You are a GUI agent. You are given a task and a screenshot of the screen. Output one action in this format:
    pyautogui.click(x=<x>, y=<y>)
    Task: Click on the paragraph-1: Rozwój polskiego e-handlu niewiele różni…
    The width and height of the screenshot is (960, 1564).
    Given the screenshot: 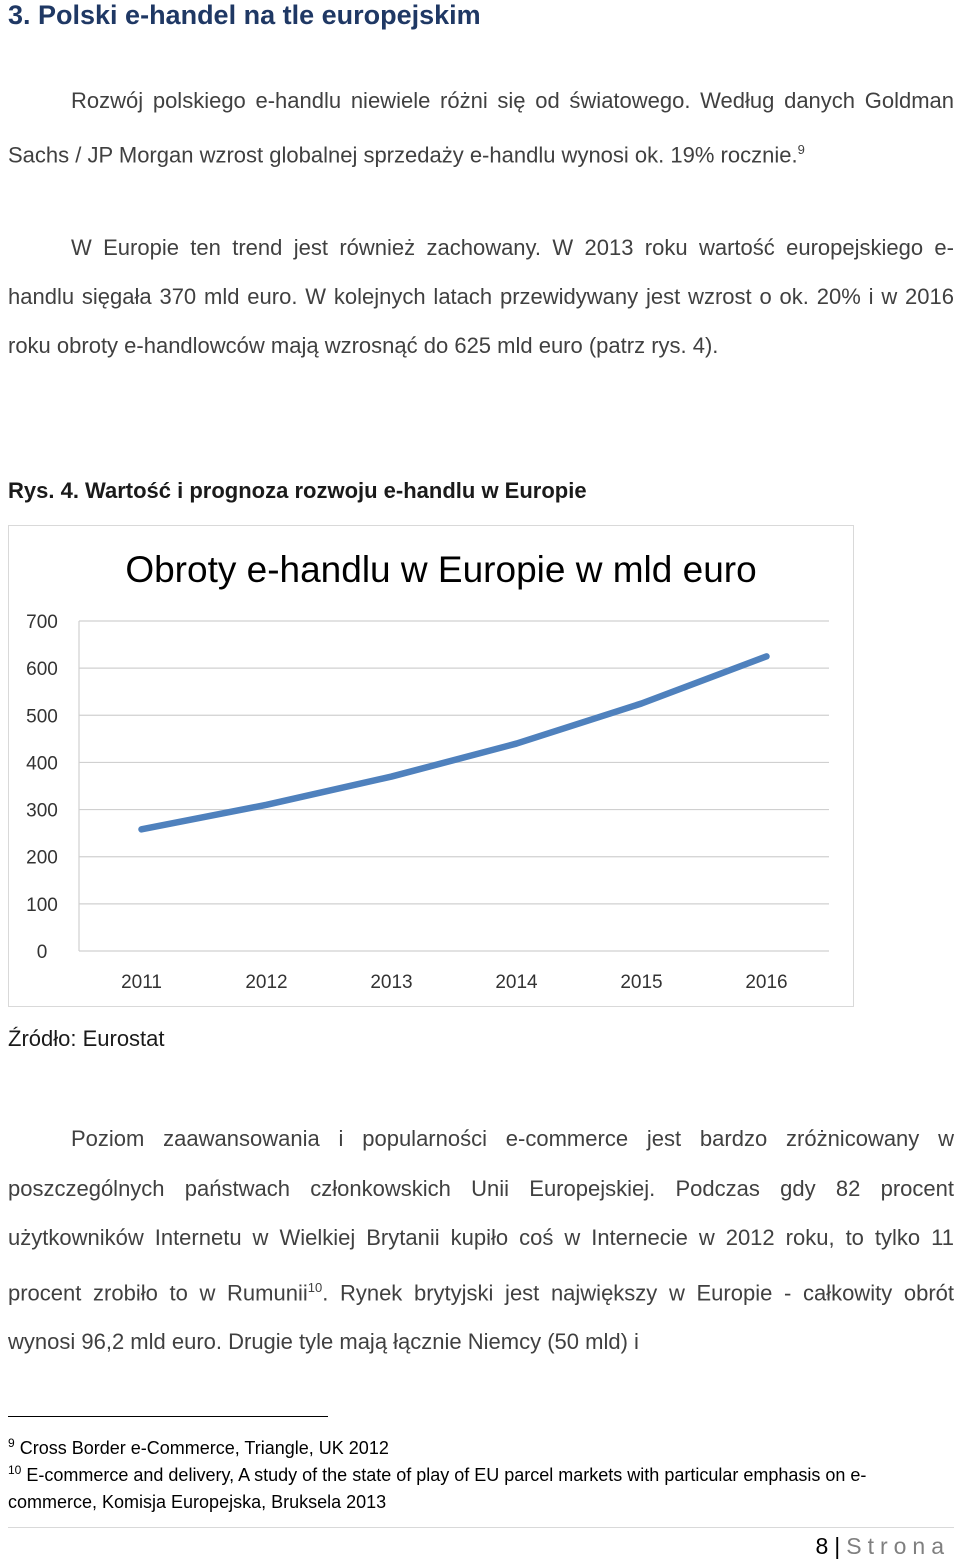 What is the action you would take?
    pyautogui.click(x=481, y=127)
    